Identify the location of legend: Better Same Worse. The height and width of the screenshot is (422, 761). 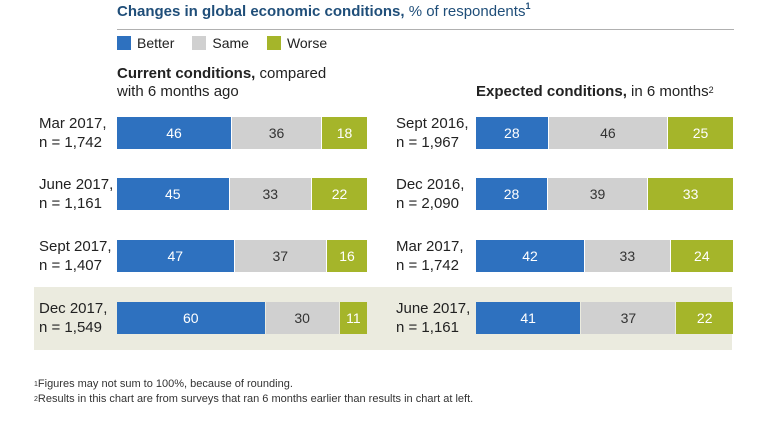
(231, 43).